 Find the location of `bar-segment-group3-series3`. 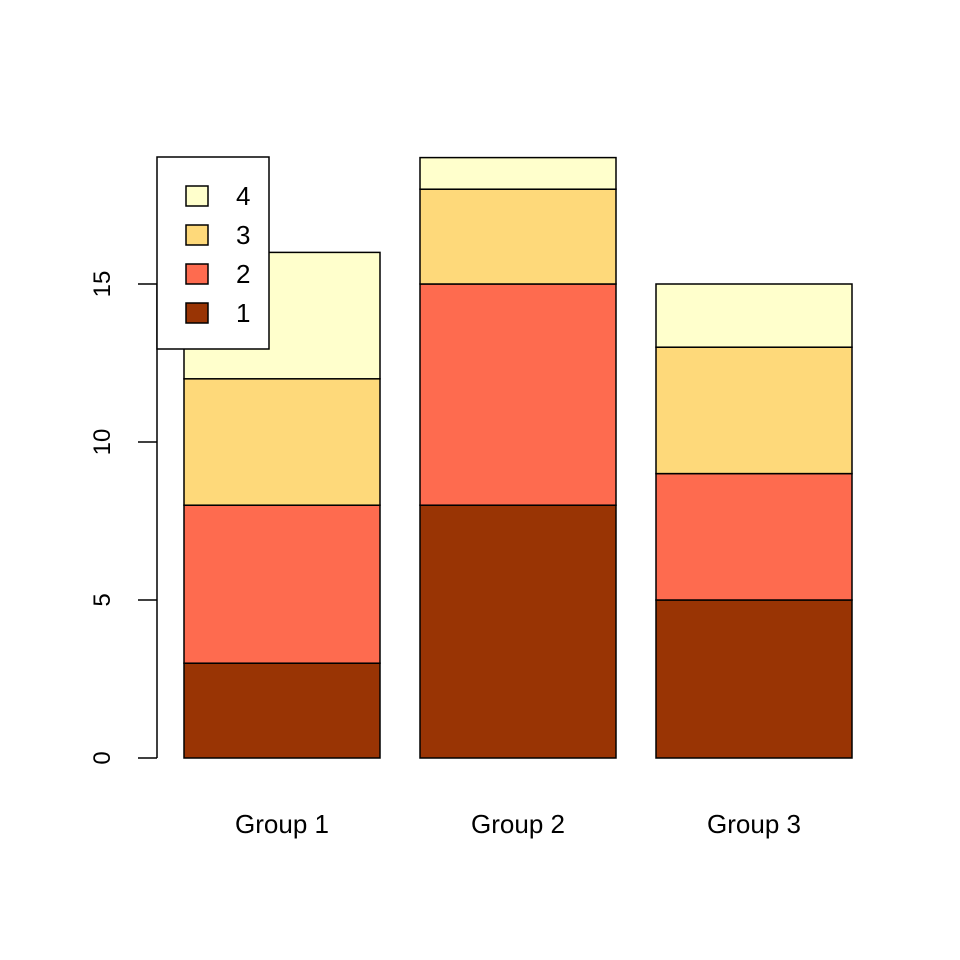

bar-segment-group3-series3 is located at coordinates (754, 410).